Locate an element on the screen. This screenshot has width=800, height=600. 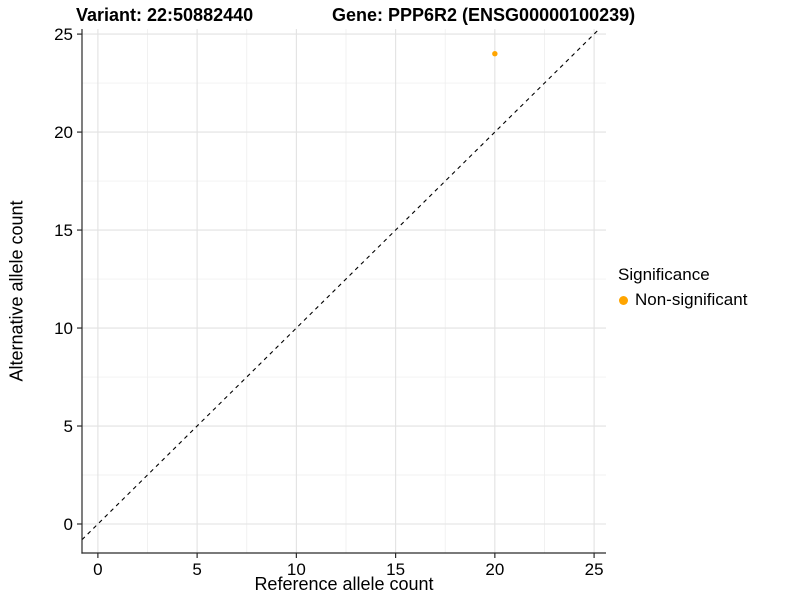
x-tick-label: 25 is located at coordinates (594, 569).